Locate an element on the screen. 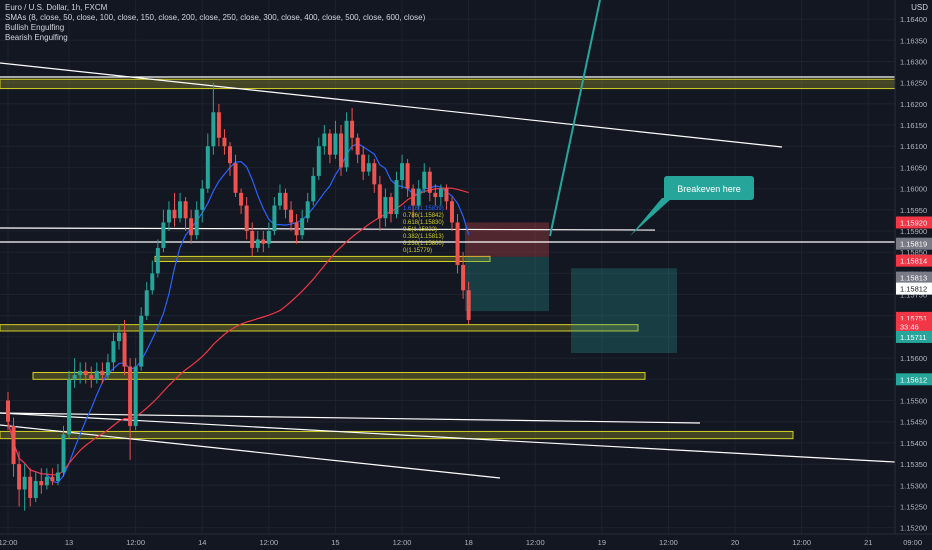 The height and width of the screenshot is (550, 932). time-tick-label: 09:00 is located at coordinates (912, 542).